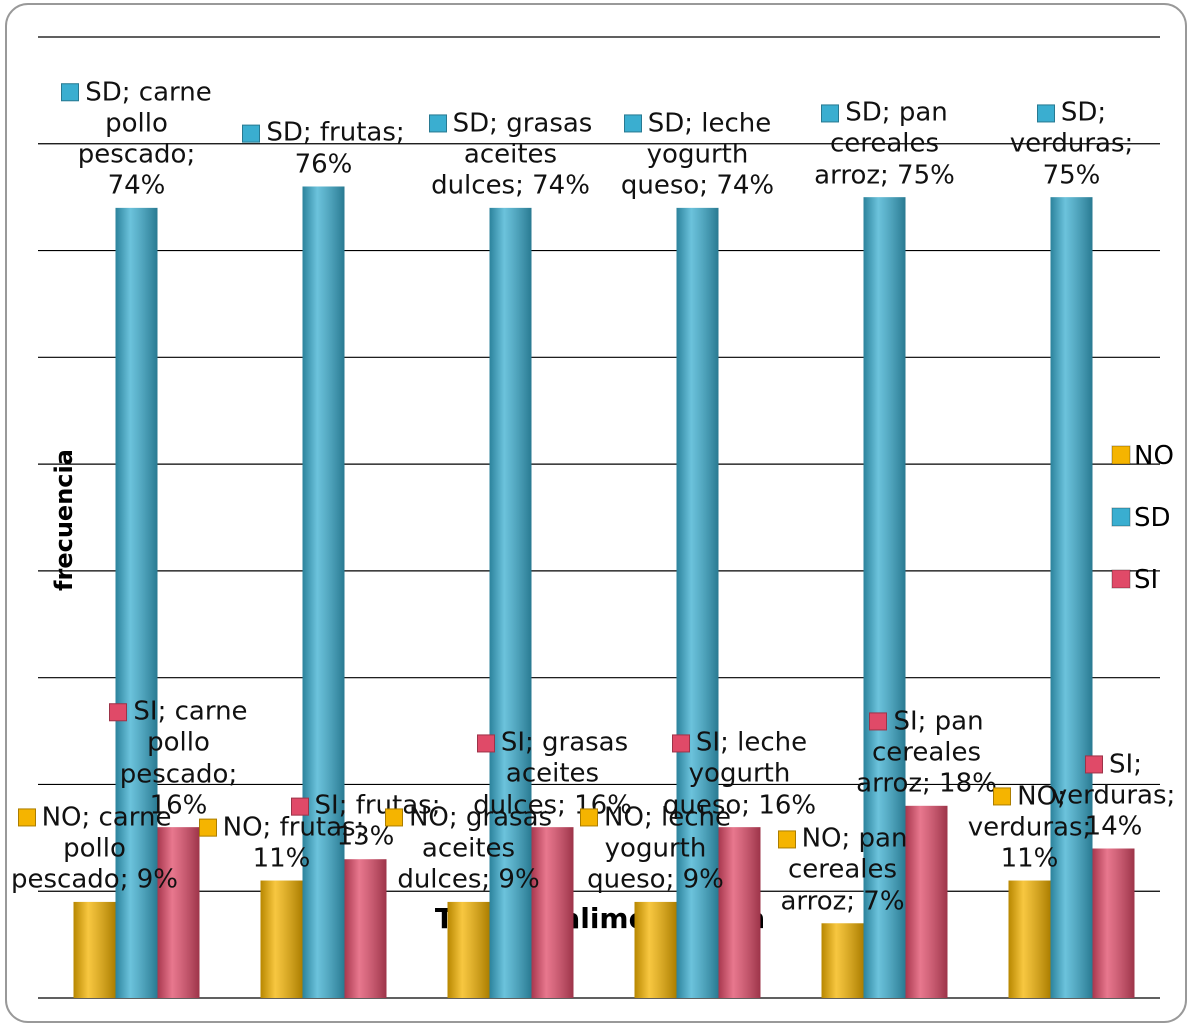 This screenshot has height=1026, width=1192. I want to click on data-label: NO; verduras; 11%, so click(1030, 828).